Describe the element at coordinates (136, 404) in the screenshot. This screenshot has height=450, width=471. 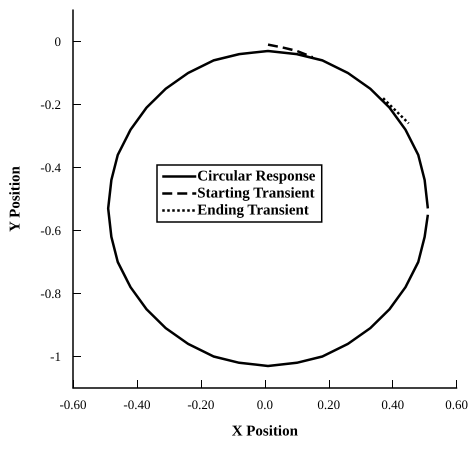
I see `x-tick-label: -0.40` at that location.